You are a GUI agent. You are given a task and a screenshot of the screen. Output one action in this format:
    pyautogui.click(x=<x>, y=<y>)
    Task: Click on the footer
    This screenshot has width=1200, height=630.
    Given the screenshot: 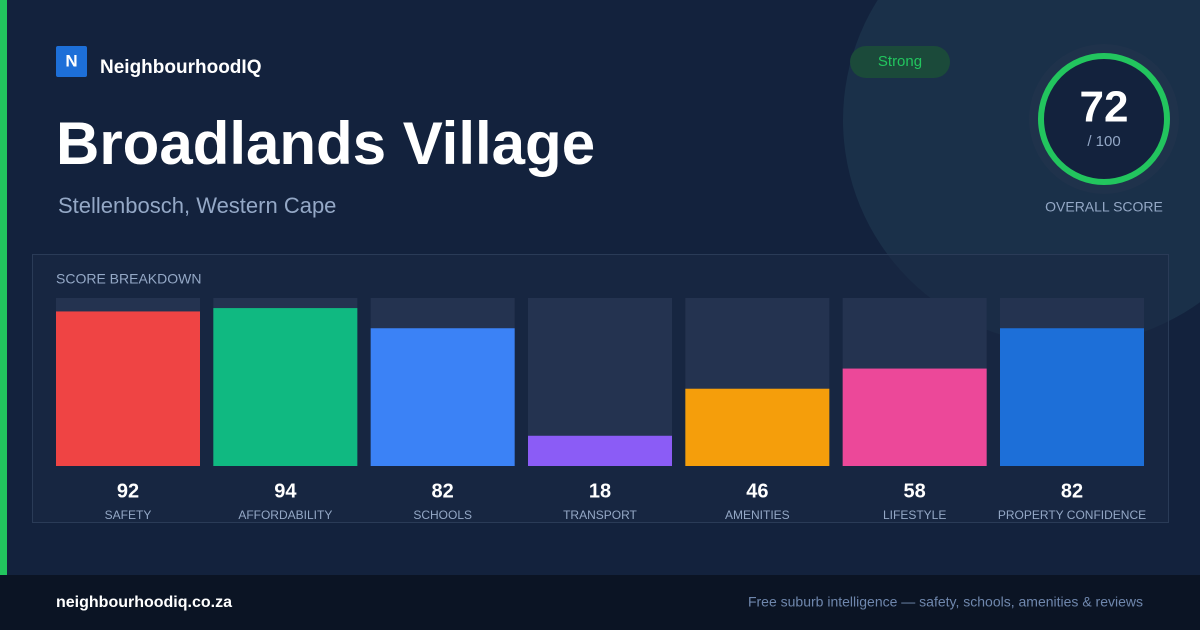 What is the action you would take?
    pyautogui.click(x=600, y=602)
    